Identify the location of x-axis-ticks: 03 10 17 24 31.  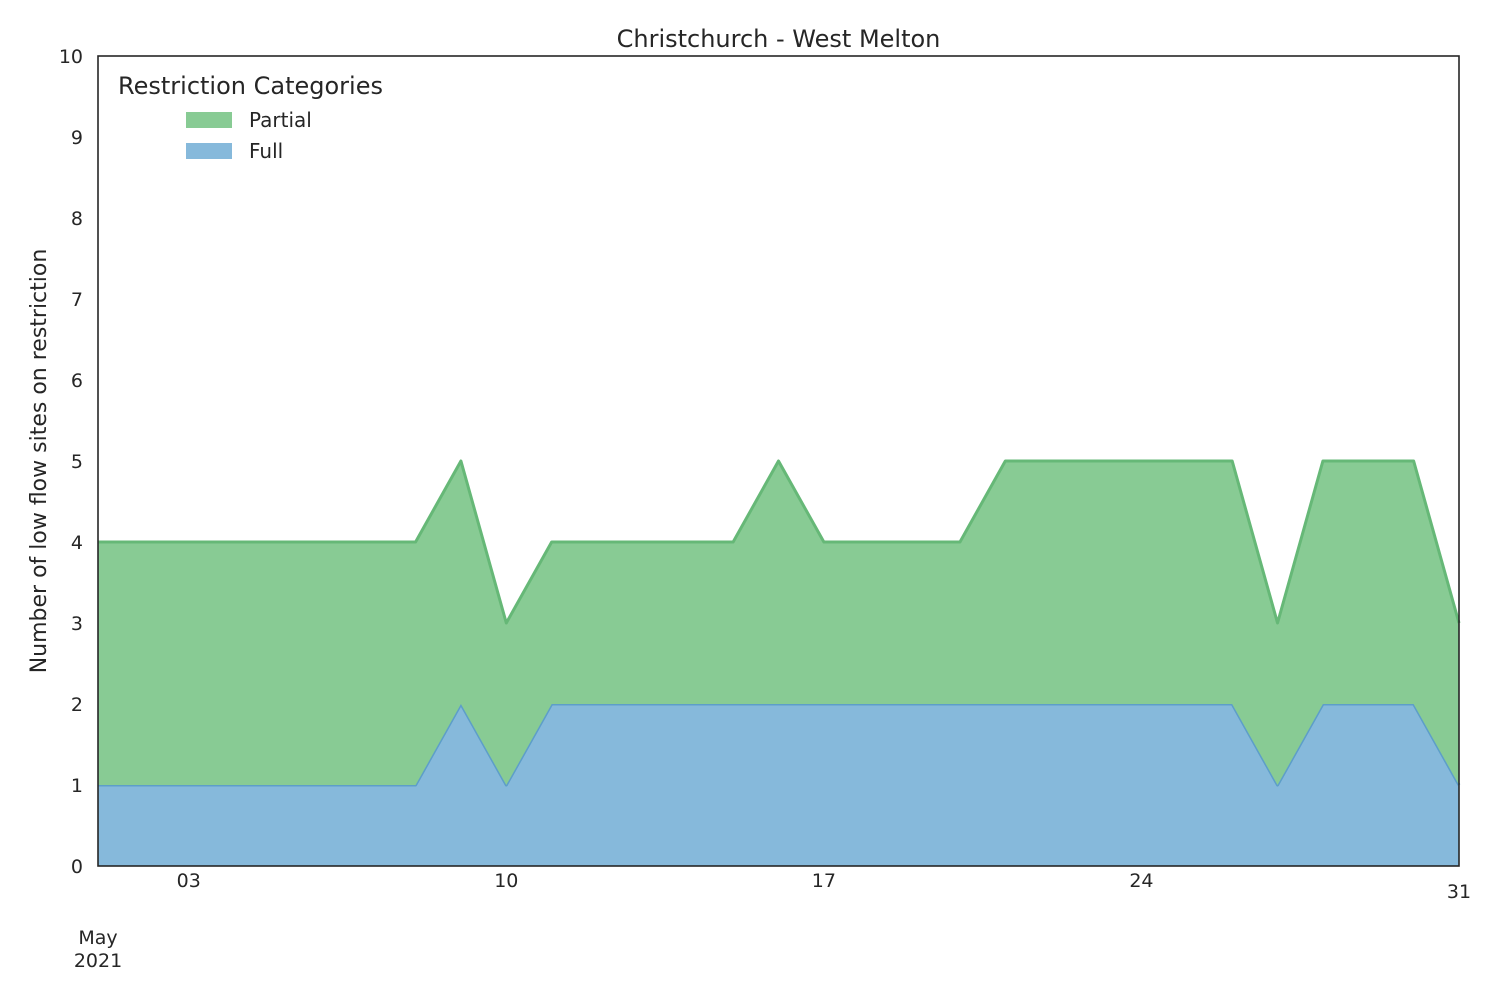
(824, 886).